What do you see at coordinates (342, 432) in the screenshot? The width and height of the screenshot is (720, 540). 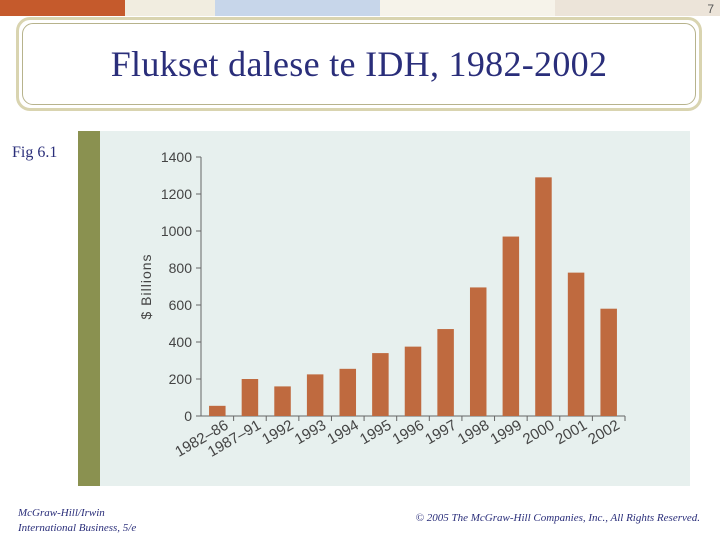 I see `x-tick-label: 1994` at bounding box center [342, 432].